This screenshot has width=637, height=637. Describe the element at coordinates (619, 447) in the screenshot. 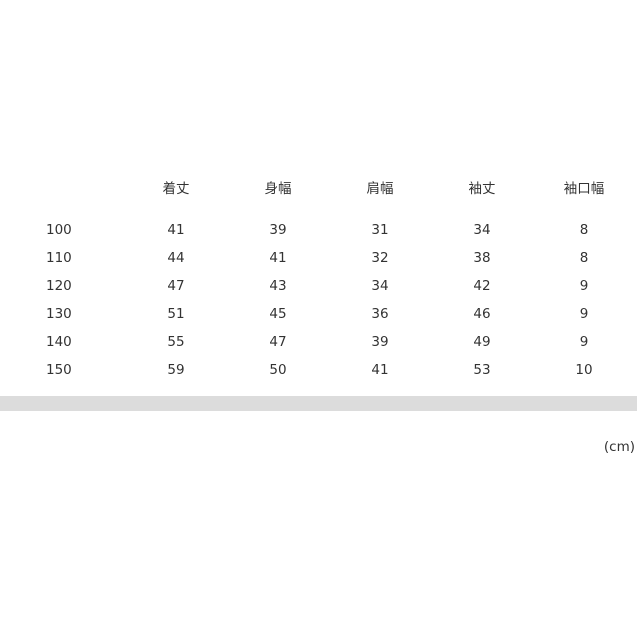

I see `unit-label: (cm)` at that location.